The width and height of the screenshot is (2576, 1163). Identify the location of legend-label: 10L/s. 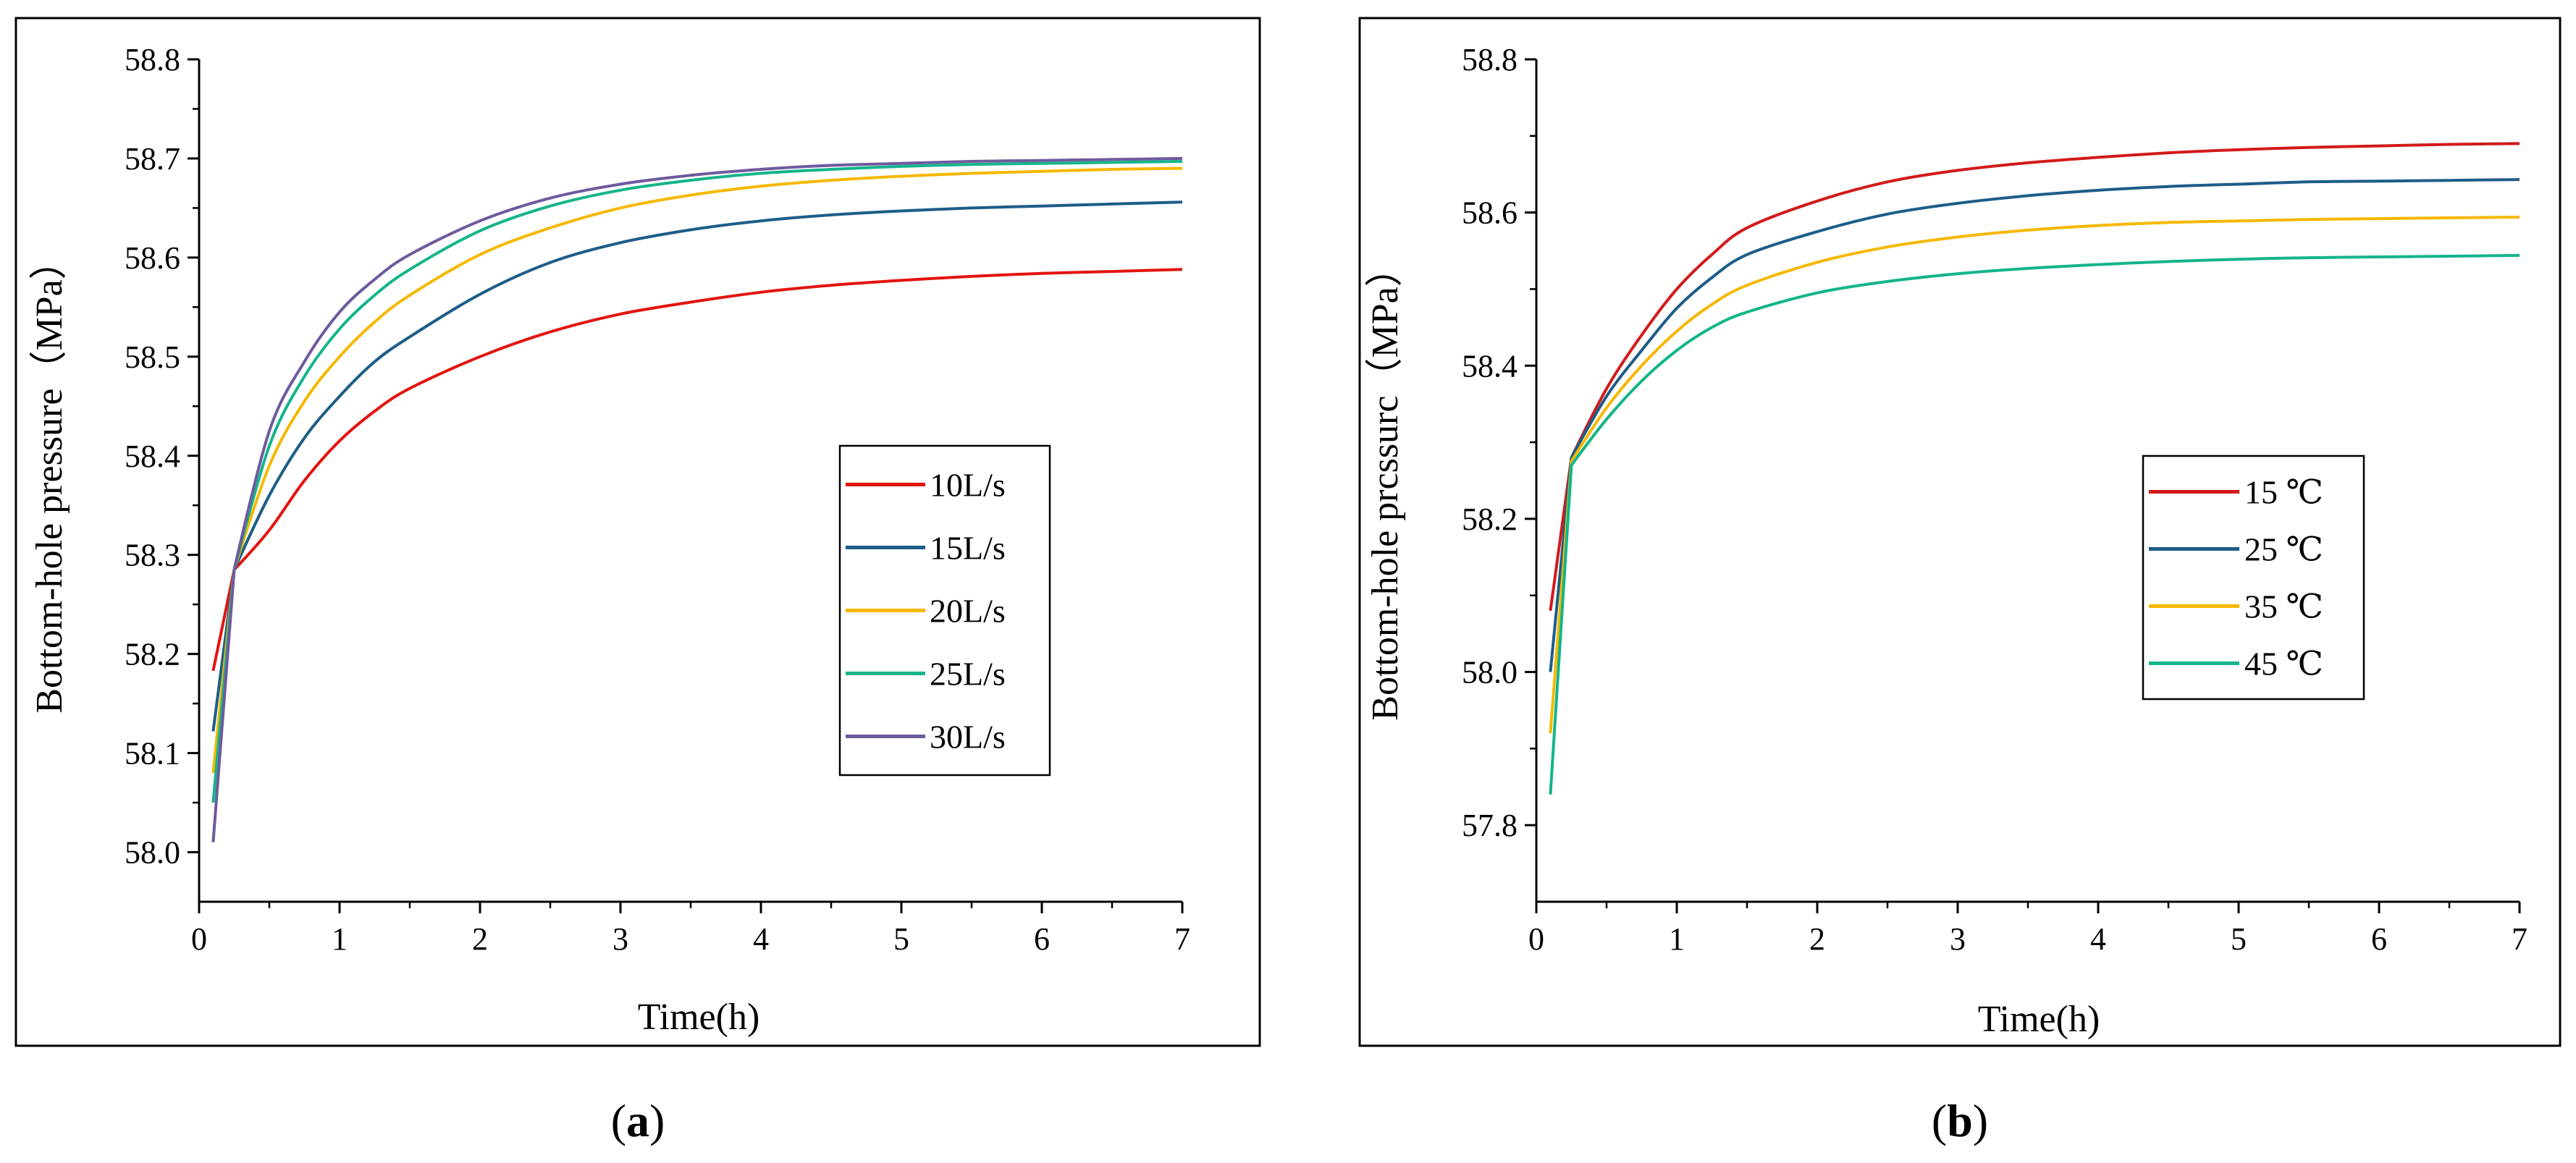
(968, 485).